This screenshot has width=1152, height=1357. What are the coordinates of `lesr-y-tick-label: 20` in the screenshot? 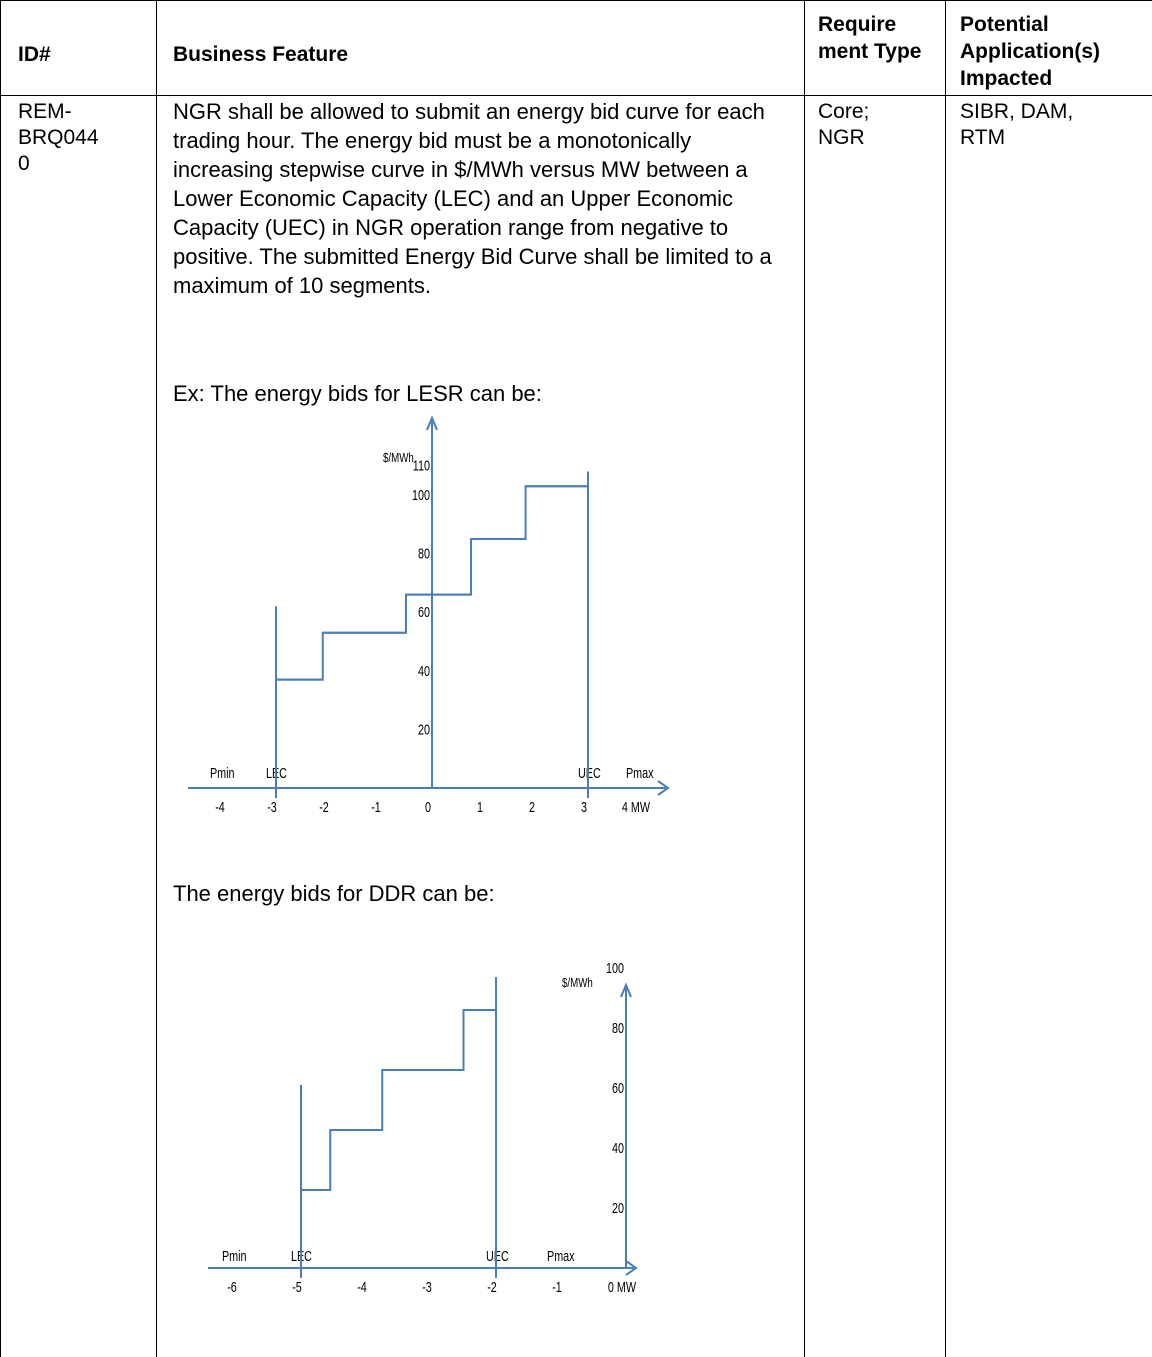 It's located at (424, 729).